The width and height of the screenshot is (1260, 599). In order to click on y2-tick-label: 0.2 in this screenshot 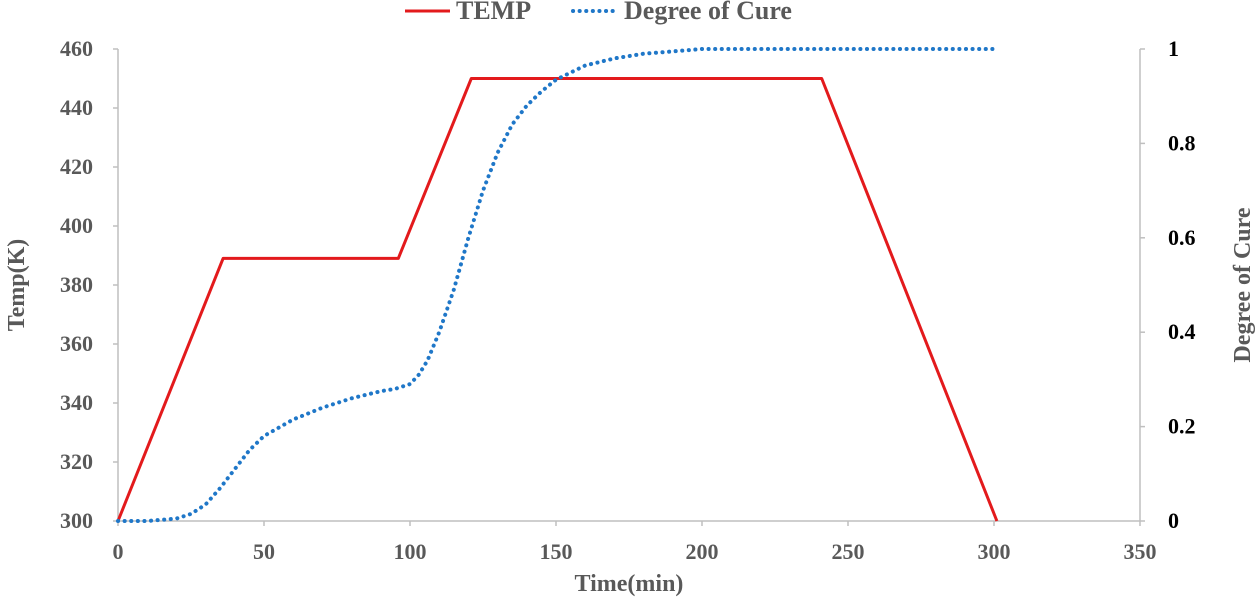, I will do `click(1182, 426)`.